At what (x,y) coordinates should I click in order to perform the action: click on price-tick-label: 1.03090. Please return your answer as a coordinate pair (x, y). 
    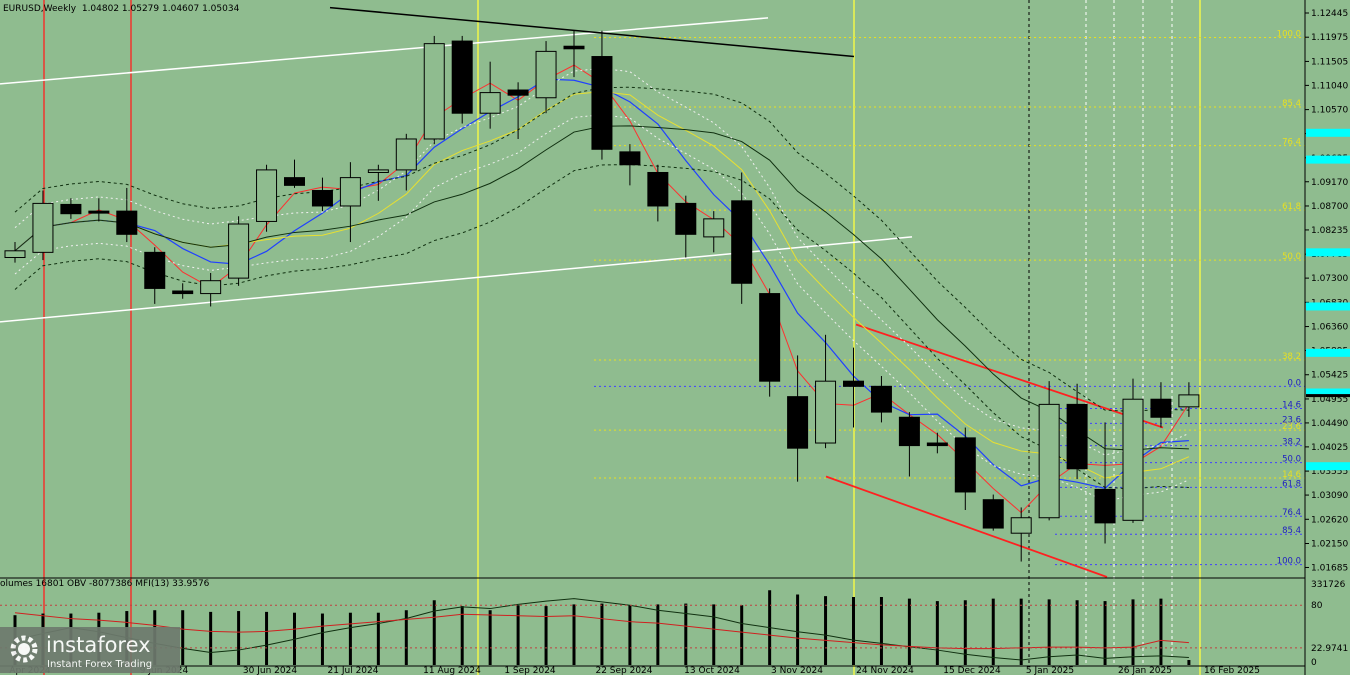
    Looking at the image, I should click on (1329, 496).